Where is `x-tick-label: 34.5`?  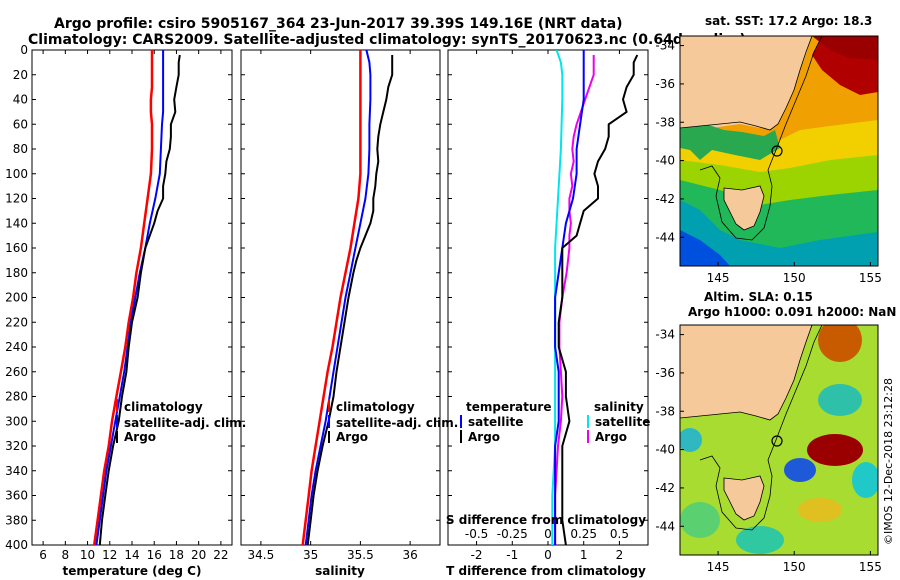 x-tick-label: 34.5 is located at coordinates (261, 555).